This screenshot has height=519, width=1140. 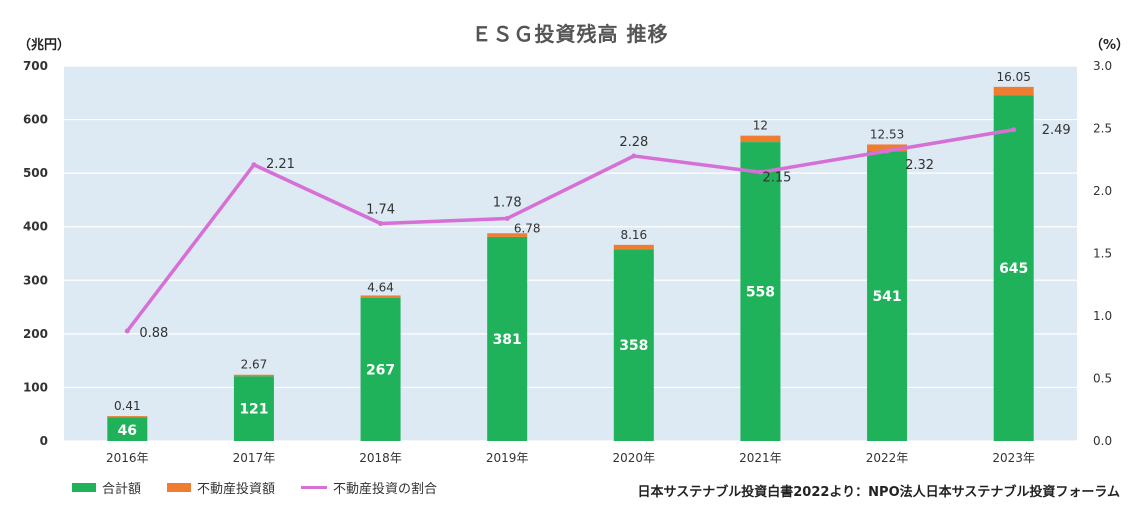 What do you see at coordinates (280, 164) in the screenshot?
I see `ratio-label: 2.21` at bounding box center [280, 164].